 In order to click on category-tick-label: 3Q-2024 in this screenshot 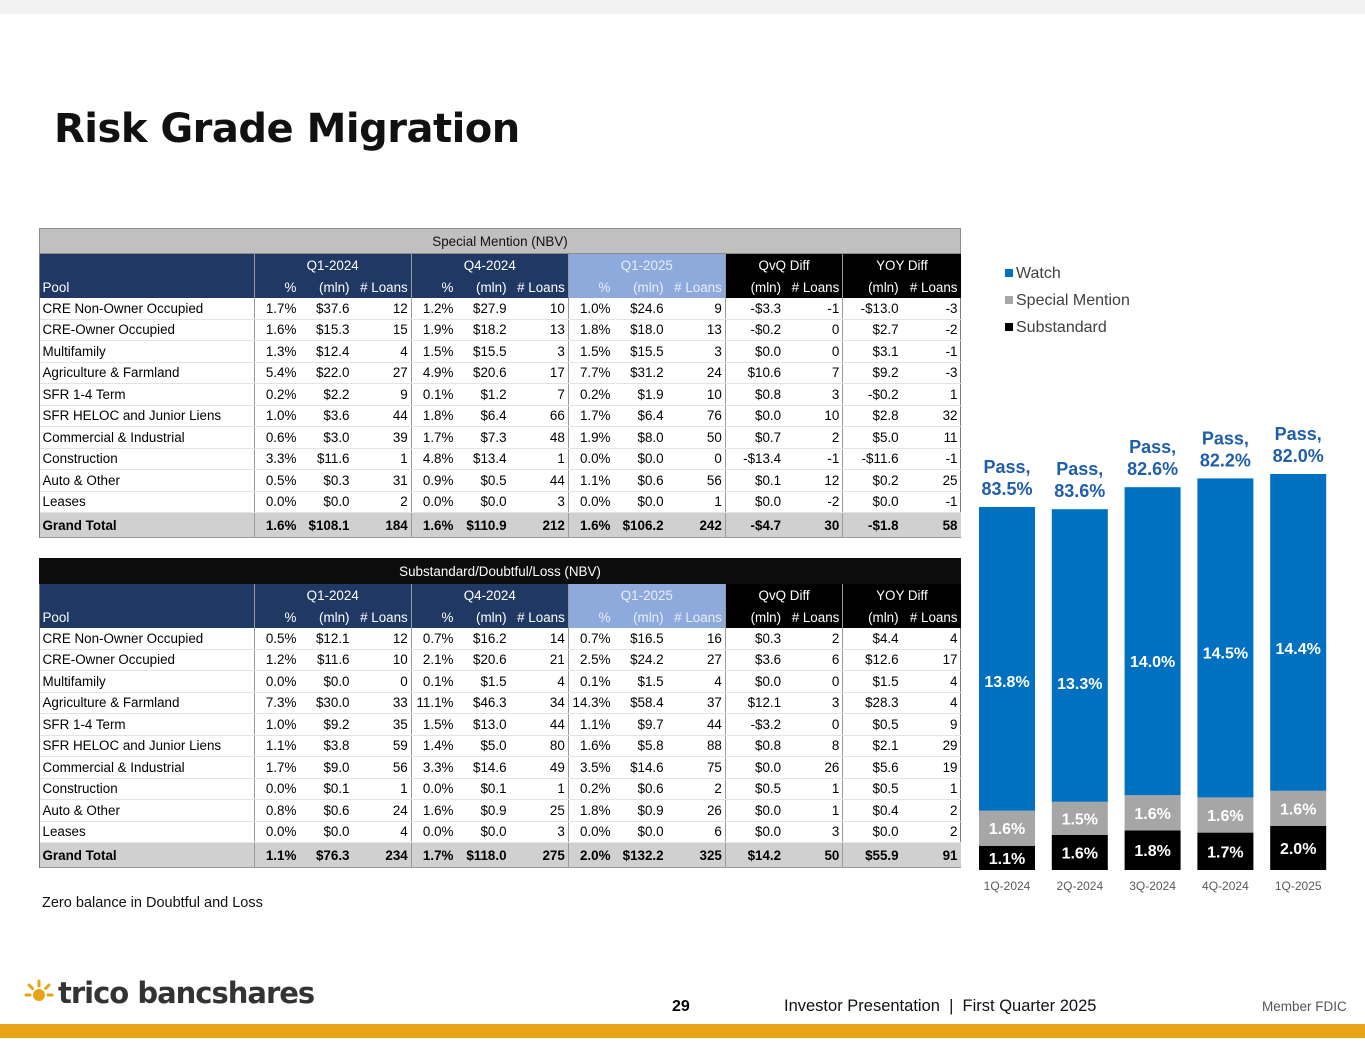, I will do `click(1152, 886)`.